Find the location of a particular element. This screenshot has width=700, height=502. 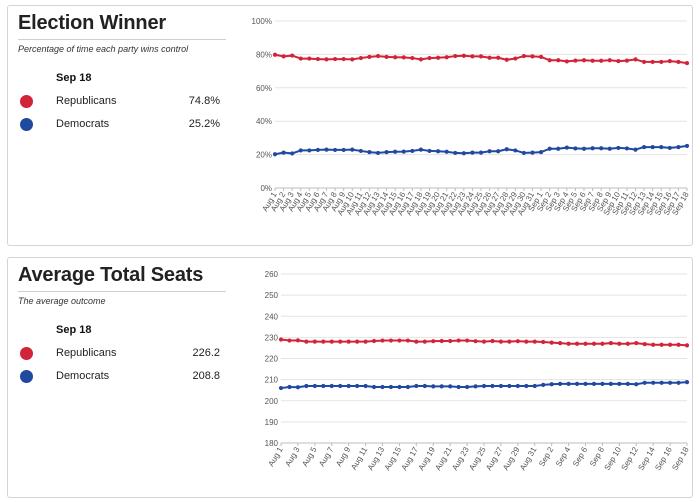

y-tick-label: 240 is located at coordinates (272, 316).